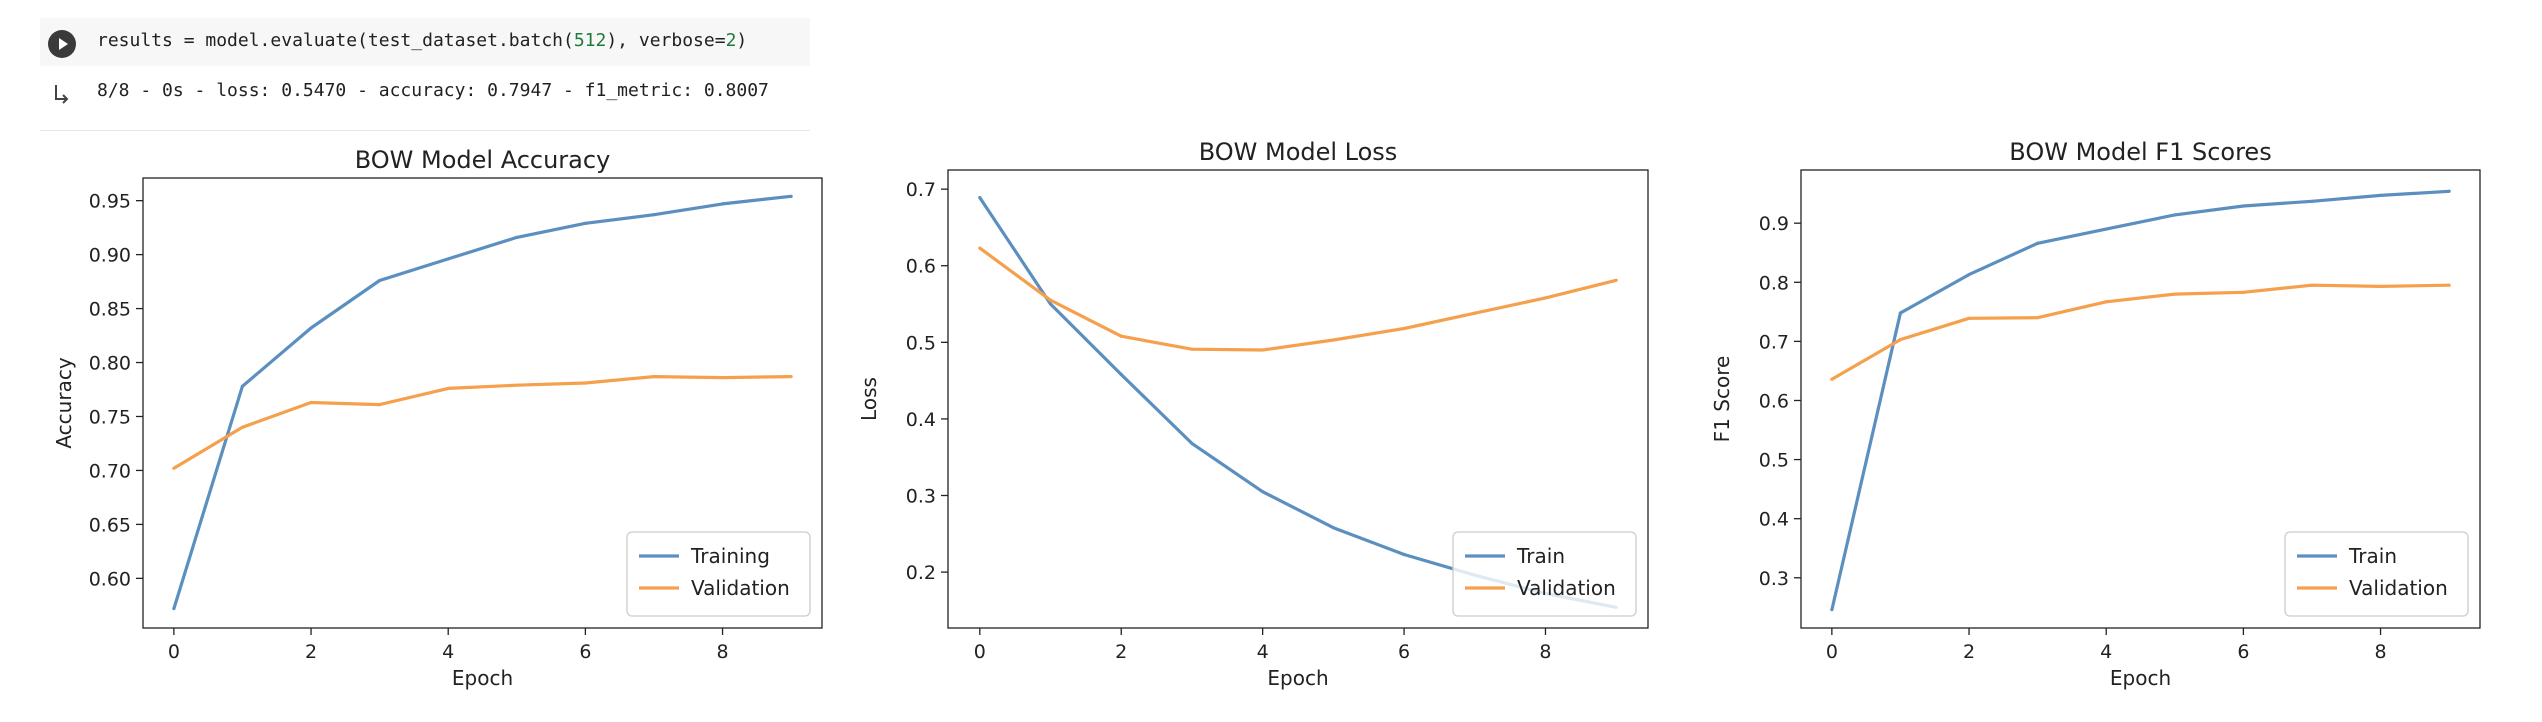 This screenshot has width=2542, height=722. Describe the element at coordinates (110, 417) in the screenshot. I see `y-tick-label: 0.75` at that location.